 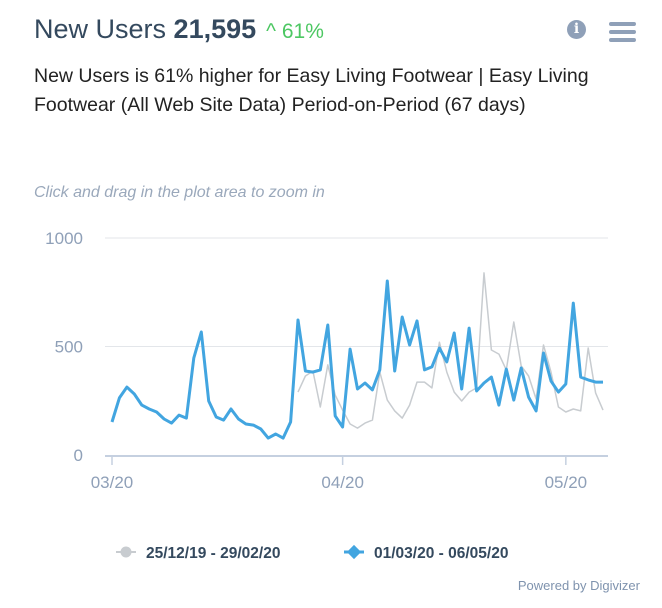 I want to click on y-tick-label: 0, so click(x=78, y=455).